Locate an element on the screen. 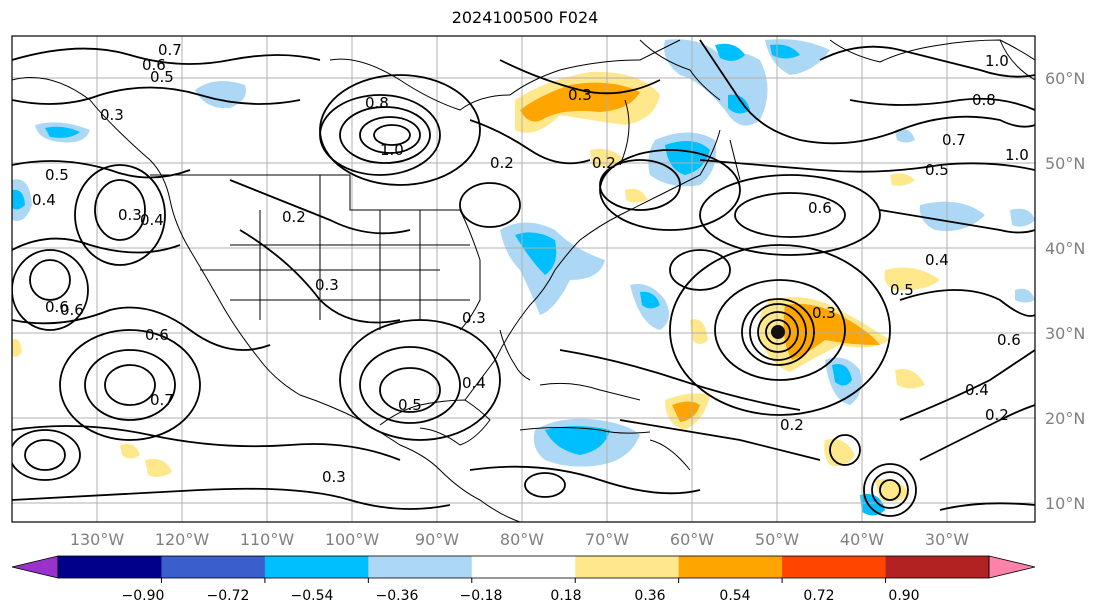 The image size is (1105, 615). lat-label: 50°N is located at coordinates (1065, 163).